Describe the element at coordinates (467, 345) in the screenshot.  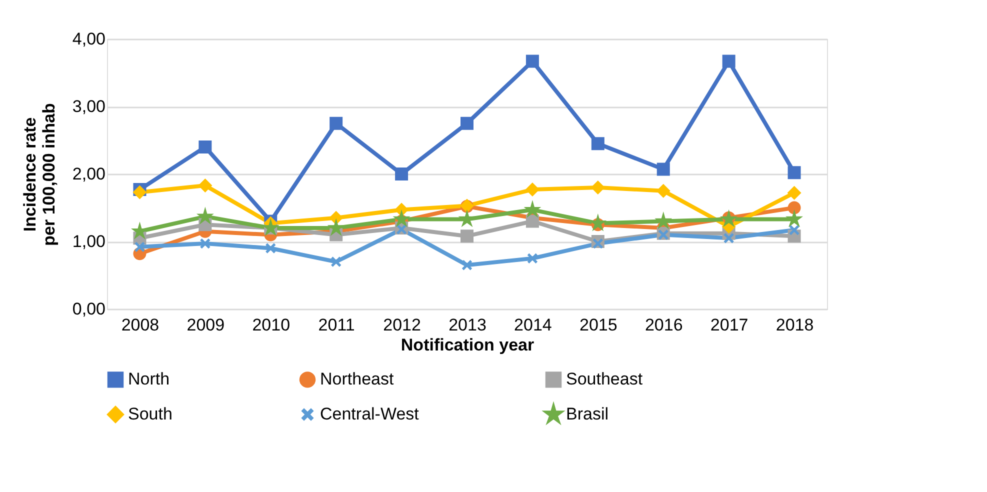
I see `x-axis-title: Notification year` at that location.